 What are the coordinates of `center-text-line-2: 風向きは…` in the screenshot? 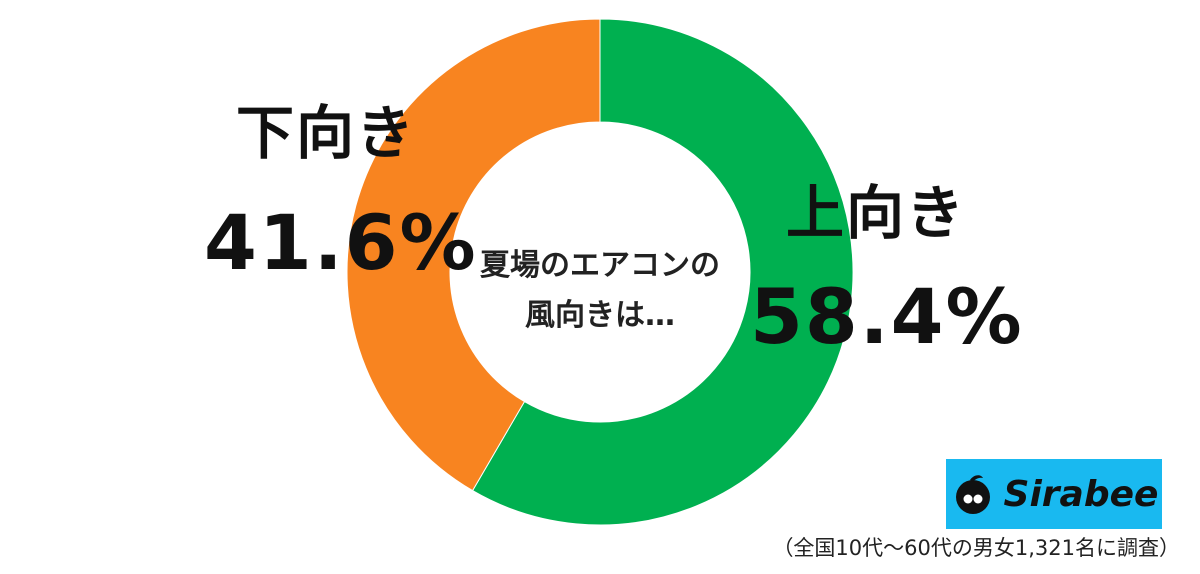 It's located at (600, 315).